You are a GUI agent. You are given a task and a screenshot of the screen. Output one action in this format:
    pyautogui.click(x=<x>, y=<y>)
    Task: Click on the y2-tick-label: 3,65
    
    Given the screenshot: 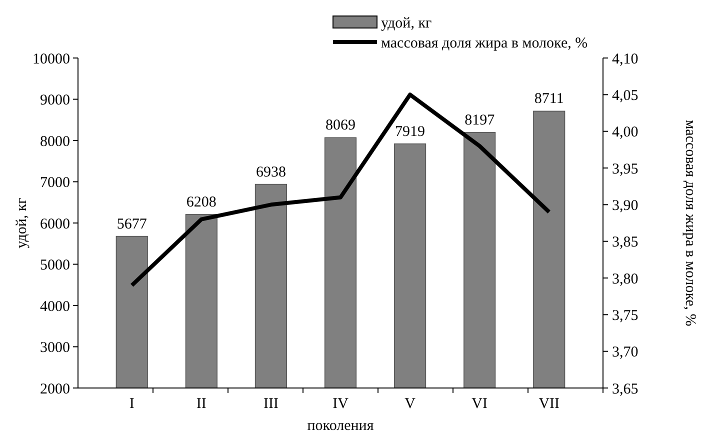 What is the action you would take?
    pyautogui.click(x=625, y=389)
    